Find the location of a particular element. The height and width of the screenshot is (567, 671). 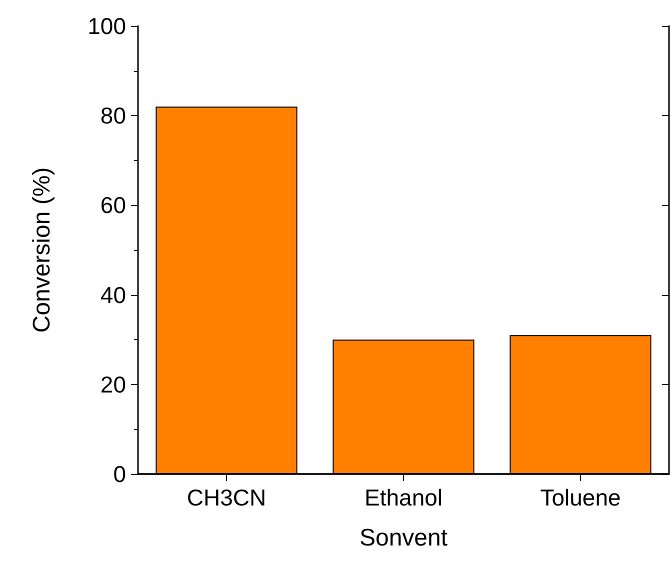

x-axis-title: Sonvent is located at coordinates (403, 538).